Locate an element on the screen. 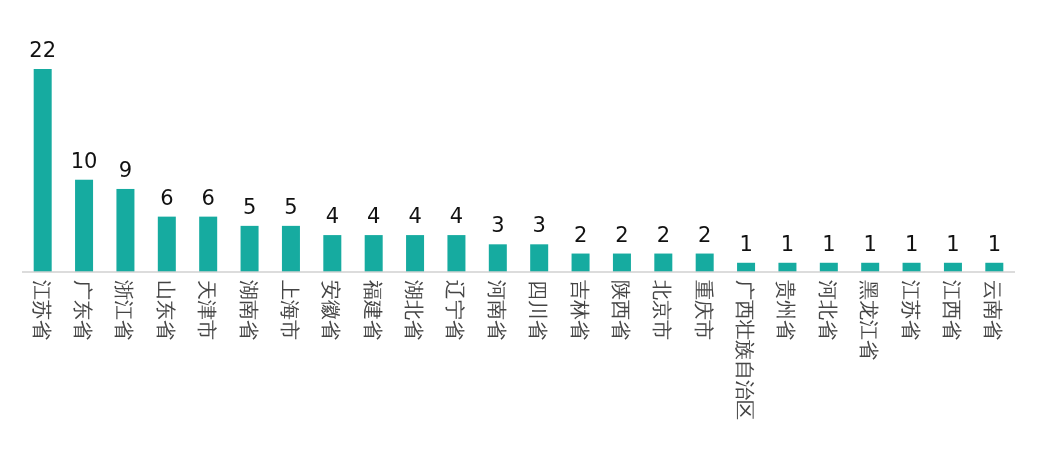 This screenshot has height=461, width=1039. x-tick-label: 北京市 is located at coordinates (662, 310).